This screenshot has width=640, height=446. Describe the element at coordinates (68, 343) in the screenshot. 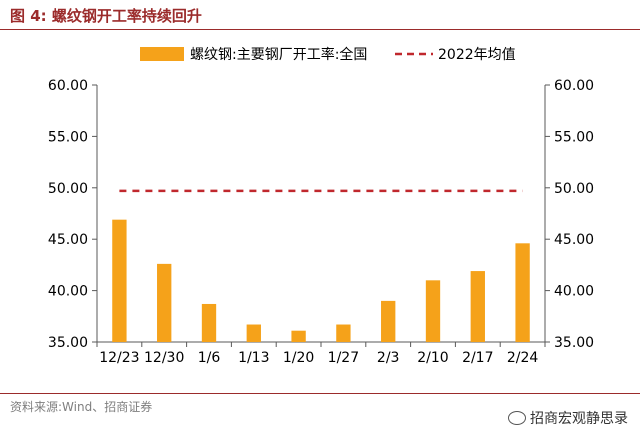

I see `y-tick-label-left: 35.00` at that location.